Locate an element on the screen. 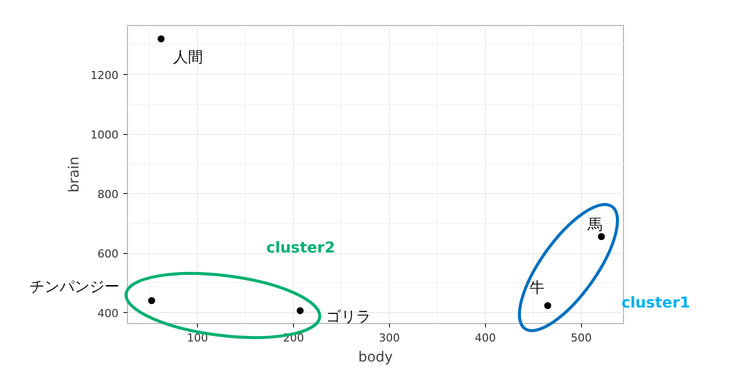  x-tick-label: 500 is located at coordinates (581, 338).